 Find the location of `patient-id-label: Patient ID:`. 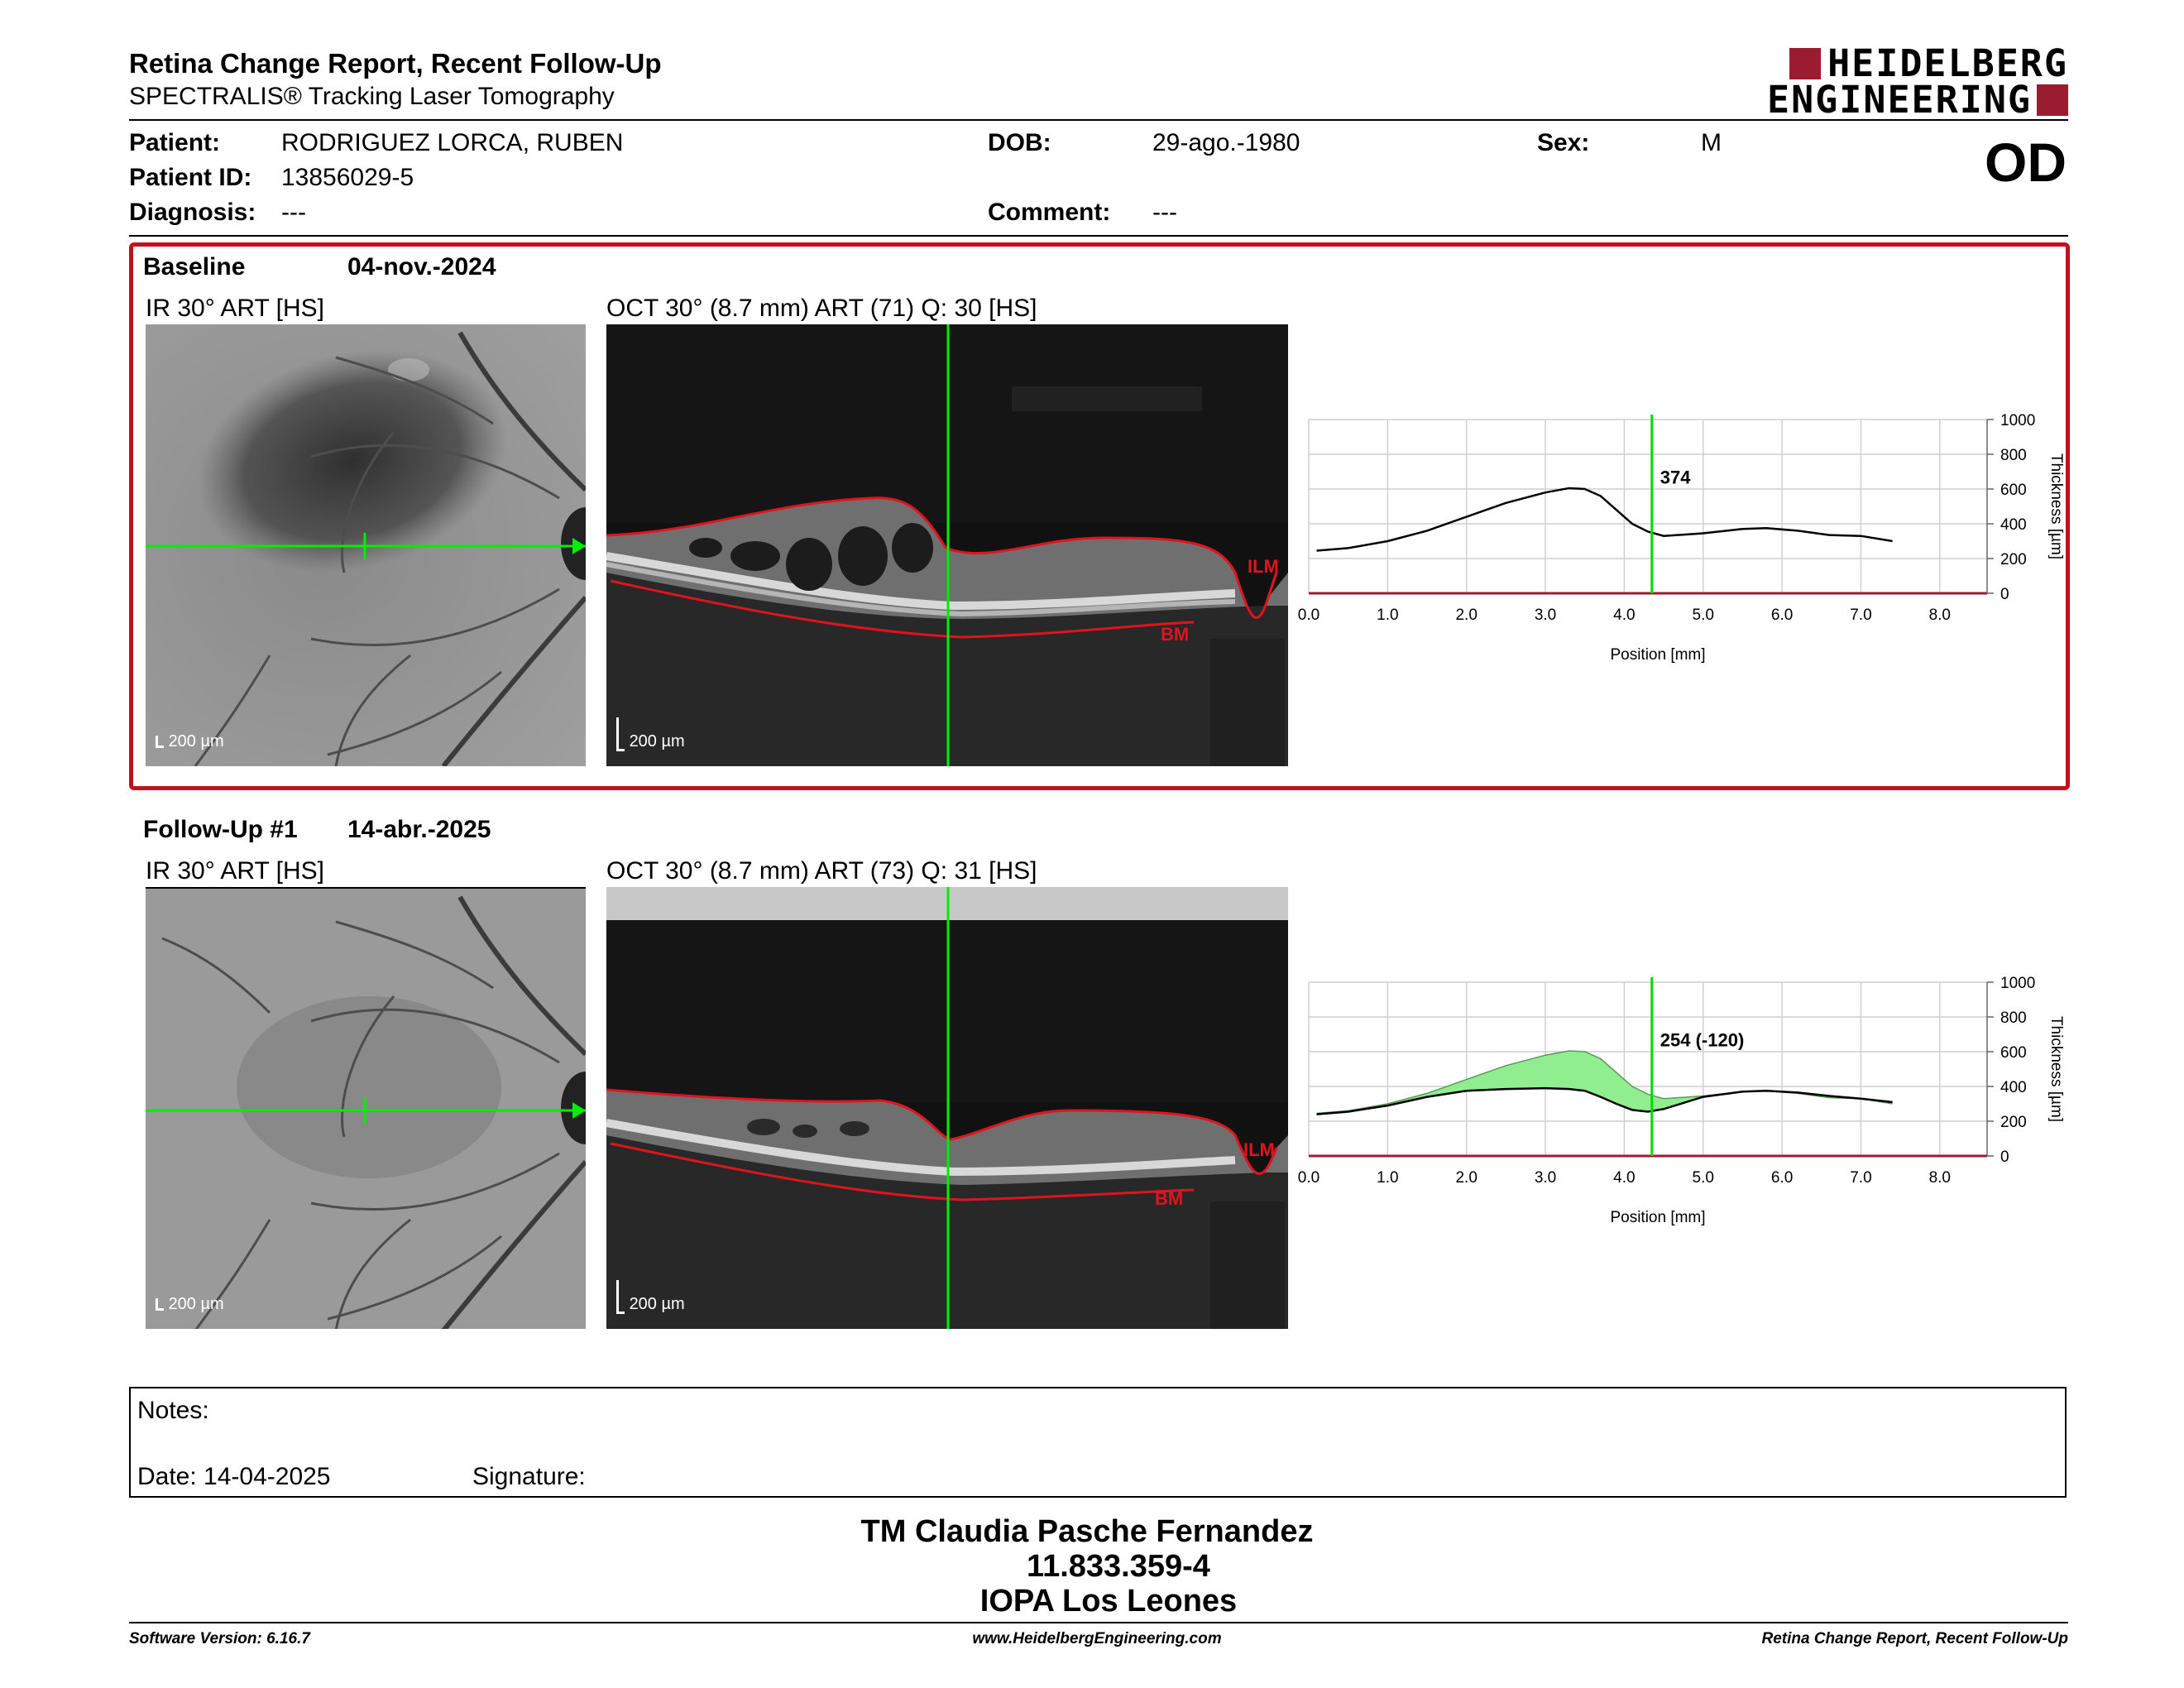

patient-id-label: Patient ID: is located at coordinates (190, 177).